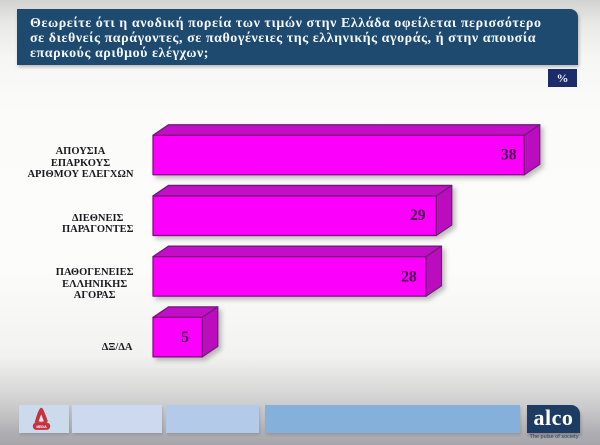 The height and width of the screenshot is (445, 600). I want to click on svg-text: 5, so click(185, 337).